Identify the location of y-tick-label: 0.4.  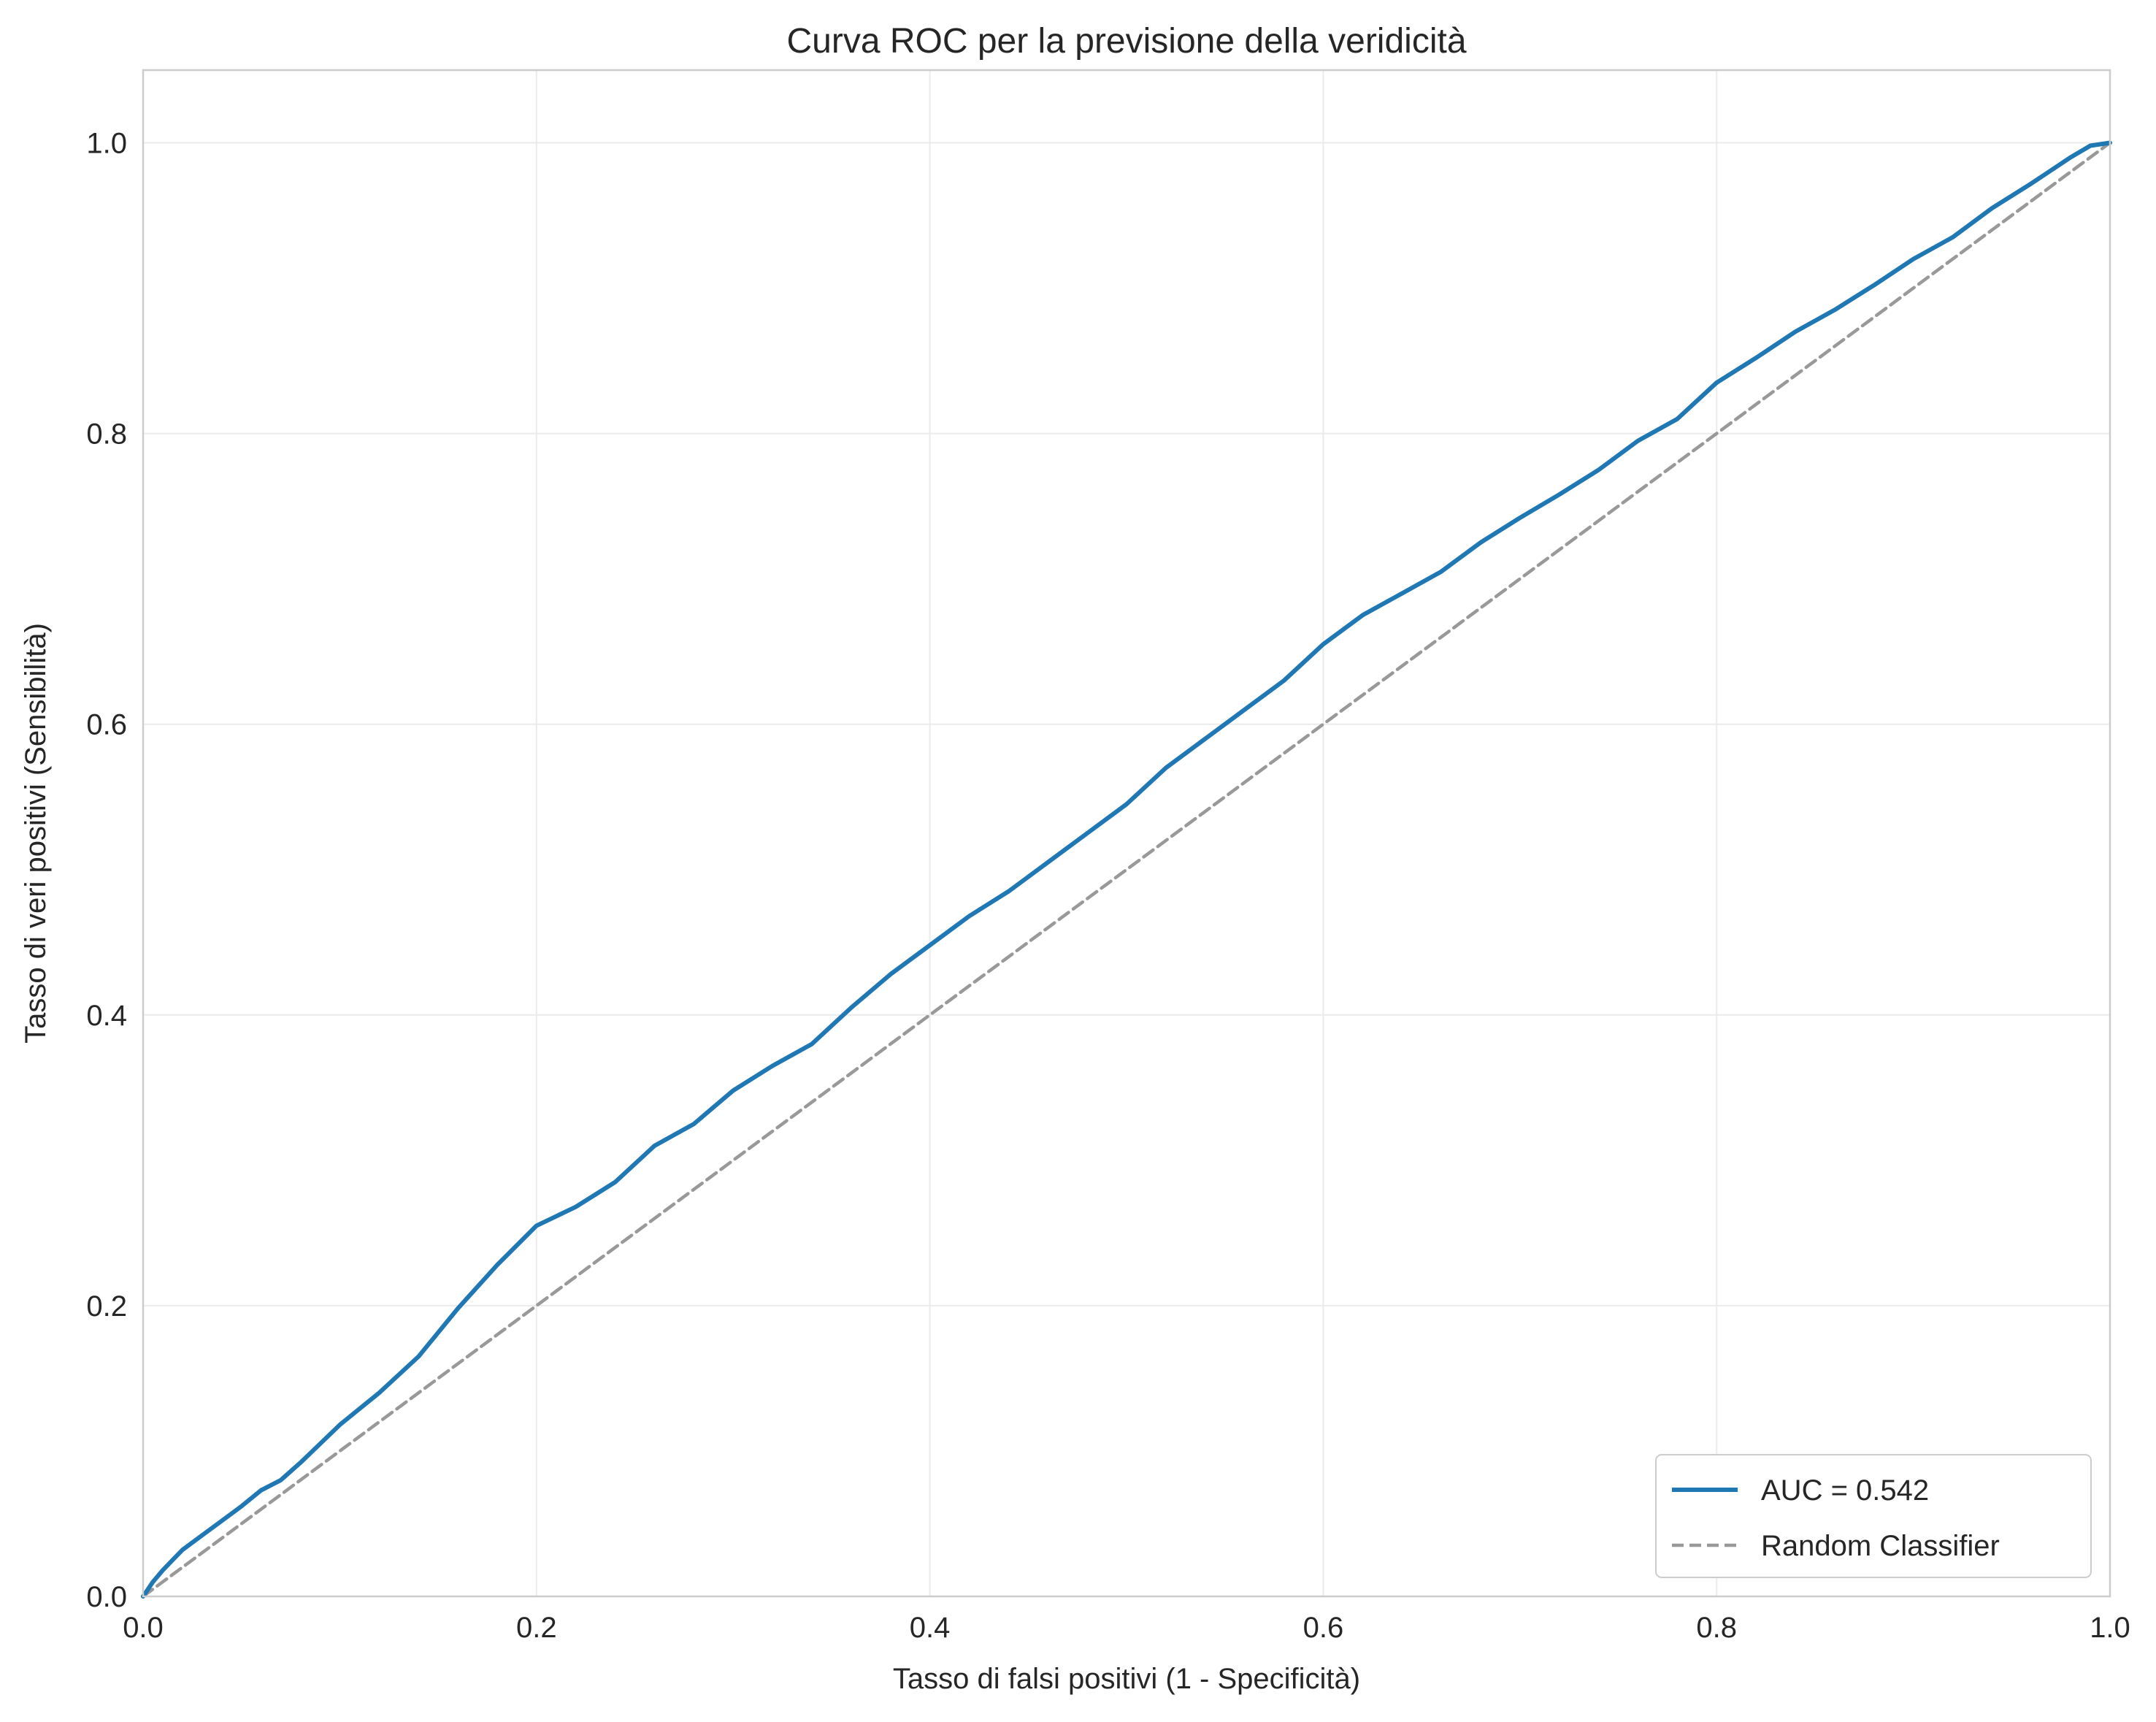
(106, 1016).